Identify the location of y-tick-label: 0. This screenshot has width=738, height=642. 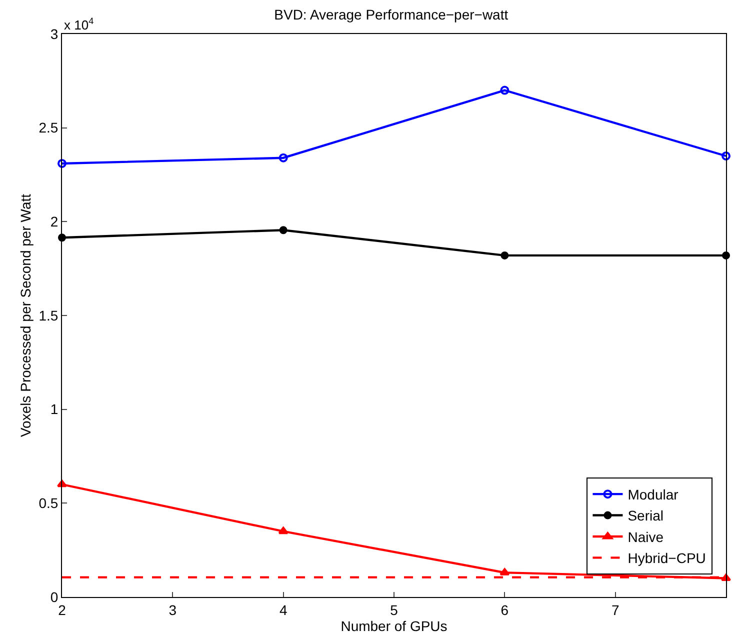
(54, 596).